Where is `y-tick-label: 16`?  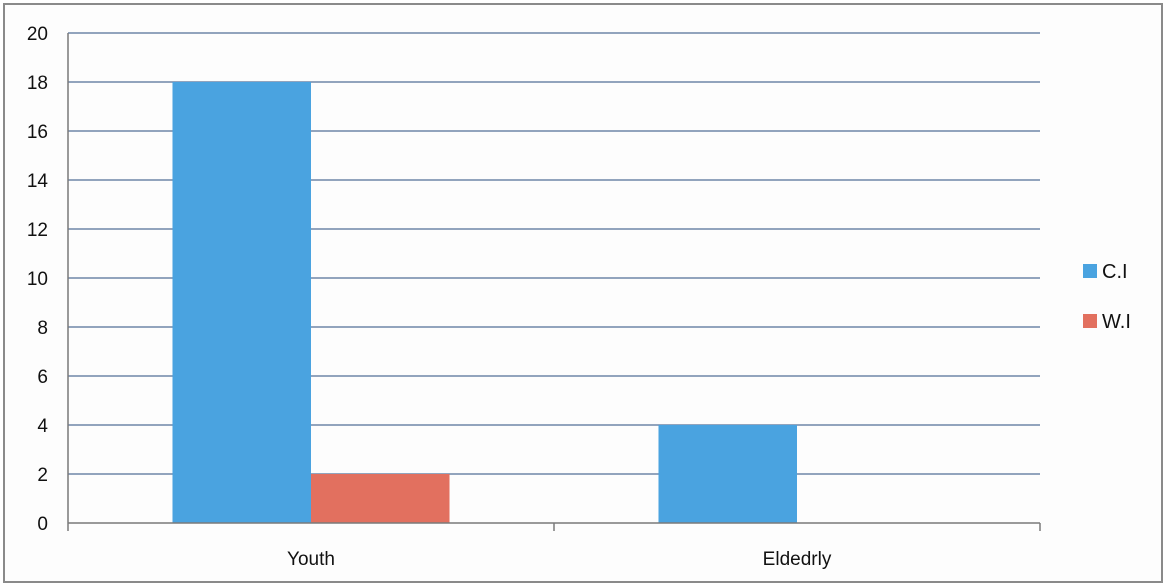
y-tick-label: 16 is located at coordinates (37, 132).